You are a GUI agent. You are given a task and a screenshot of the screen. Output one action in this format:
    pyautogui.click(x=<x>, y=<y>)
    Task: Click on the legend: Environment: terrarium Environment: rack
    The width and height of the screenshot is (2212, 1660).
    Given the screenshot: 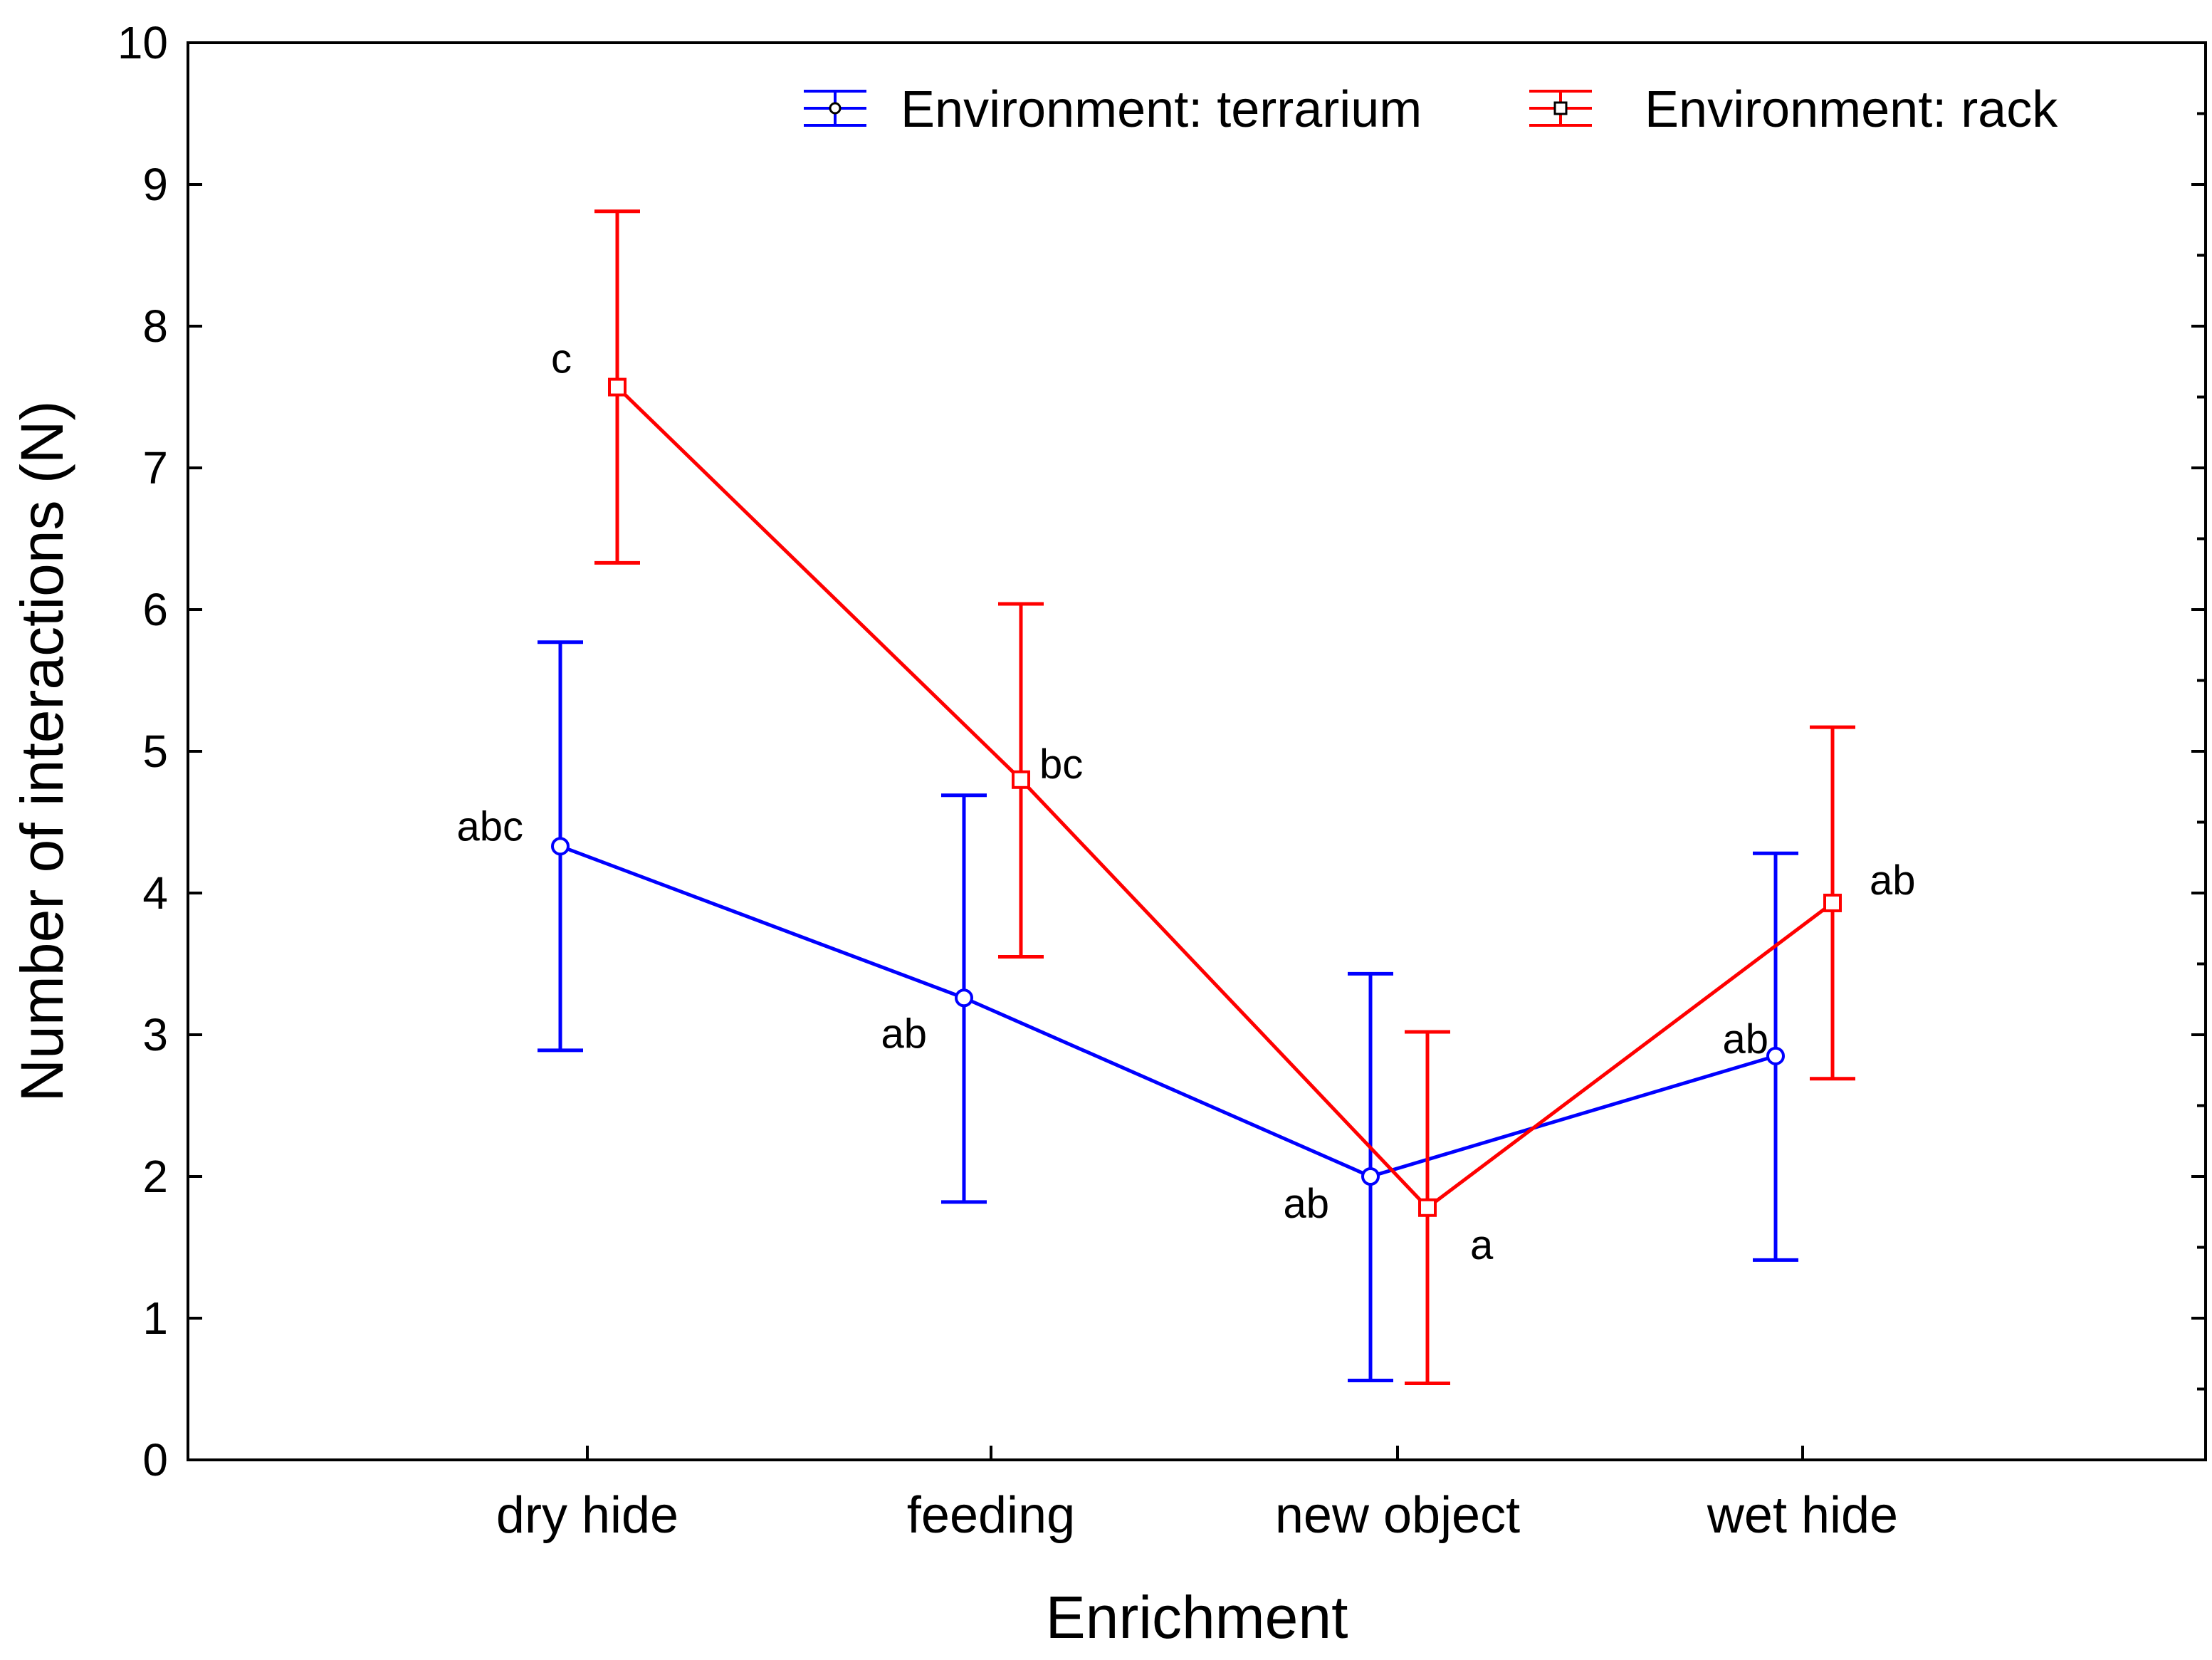 What is the action you would take?
    pyautogui.click(x=1431, y=110)
    